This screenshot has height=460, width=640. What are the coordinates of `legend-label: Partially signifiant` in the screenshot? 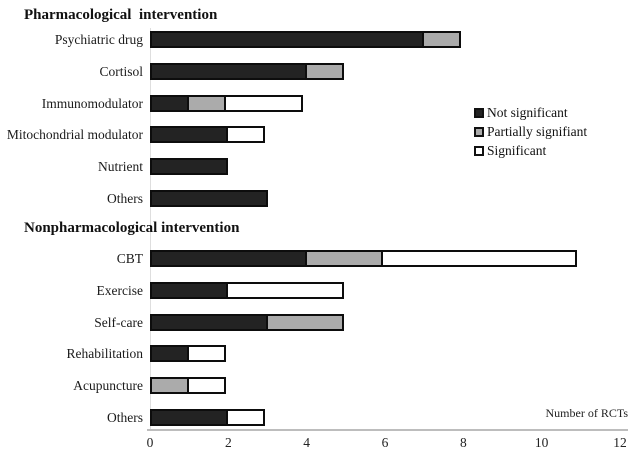 It's located at (537, 131).